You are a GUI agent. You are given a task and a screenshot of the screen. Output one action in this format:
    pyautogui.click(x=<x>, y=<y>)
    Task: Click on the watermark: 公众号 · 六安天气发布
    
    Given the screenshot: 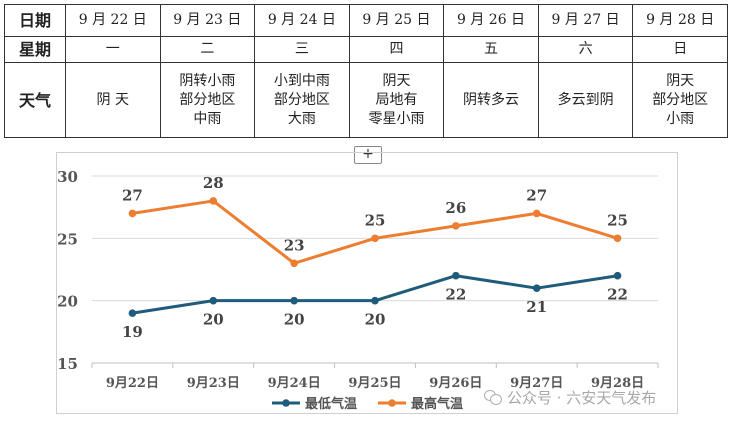 What is the action you would take?
    pyautogui.click(x=570, y=397)
    